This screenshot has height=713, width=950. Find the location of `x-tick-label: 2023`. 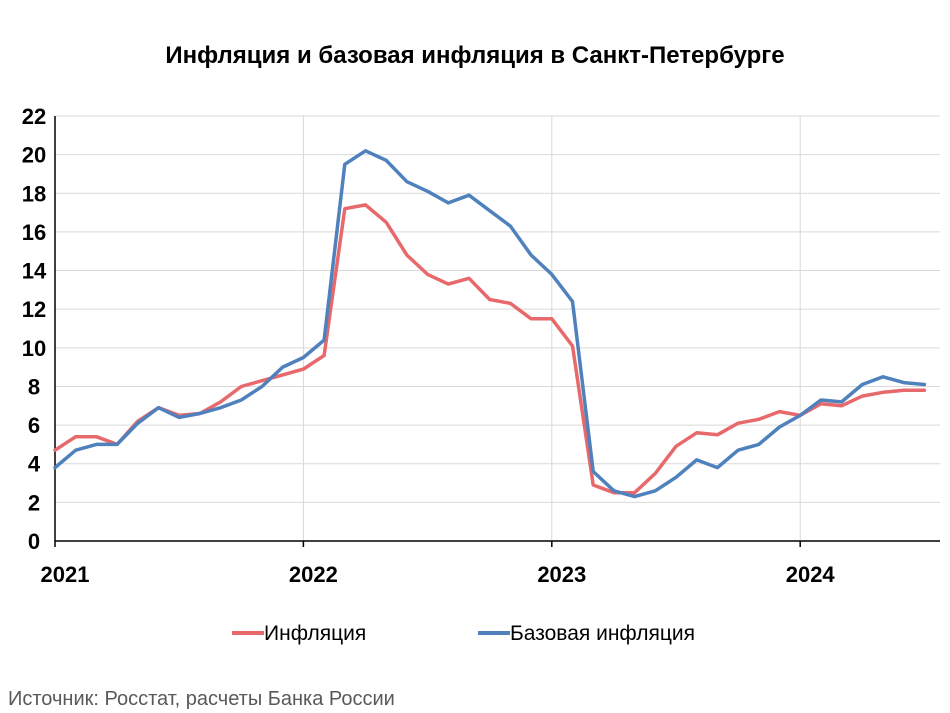

x-tick-label: 2023 is located at coordinates (561, 574).